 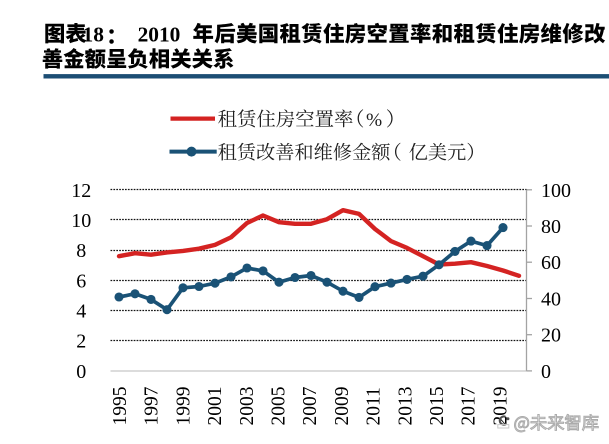 I want to click on svg-text: 1995, so click(x=120, y=406).